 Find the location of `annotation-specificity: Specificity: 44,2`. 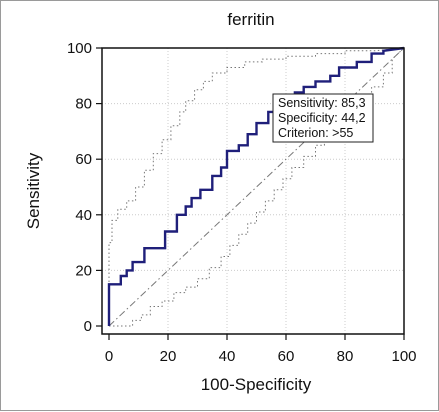

annotation-specificity: Specificity: 44,2 is located at coordinates (322, 118).